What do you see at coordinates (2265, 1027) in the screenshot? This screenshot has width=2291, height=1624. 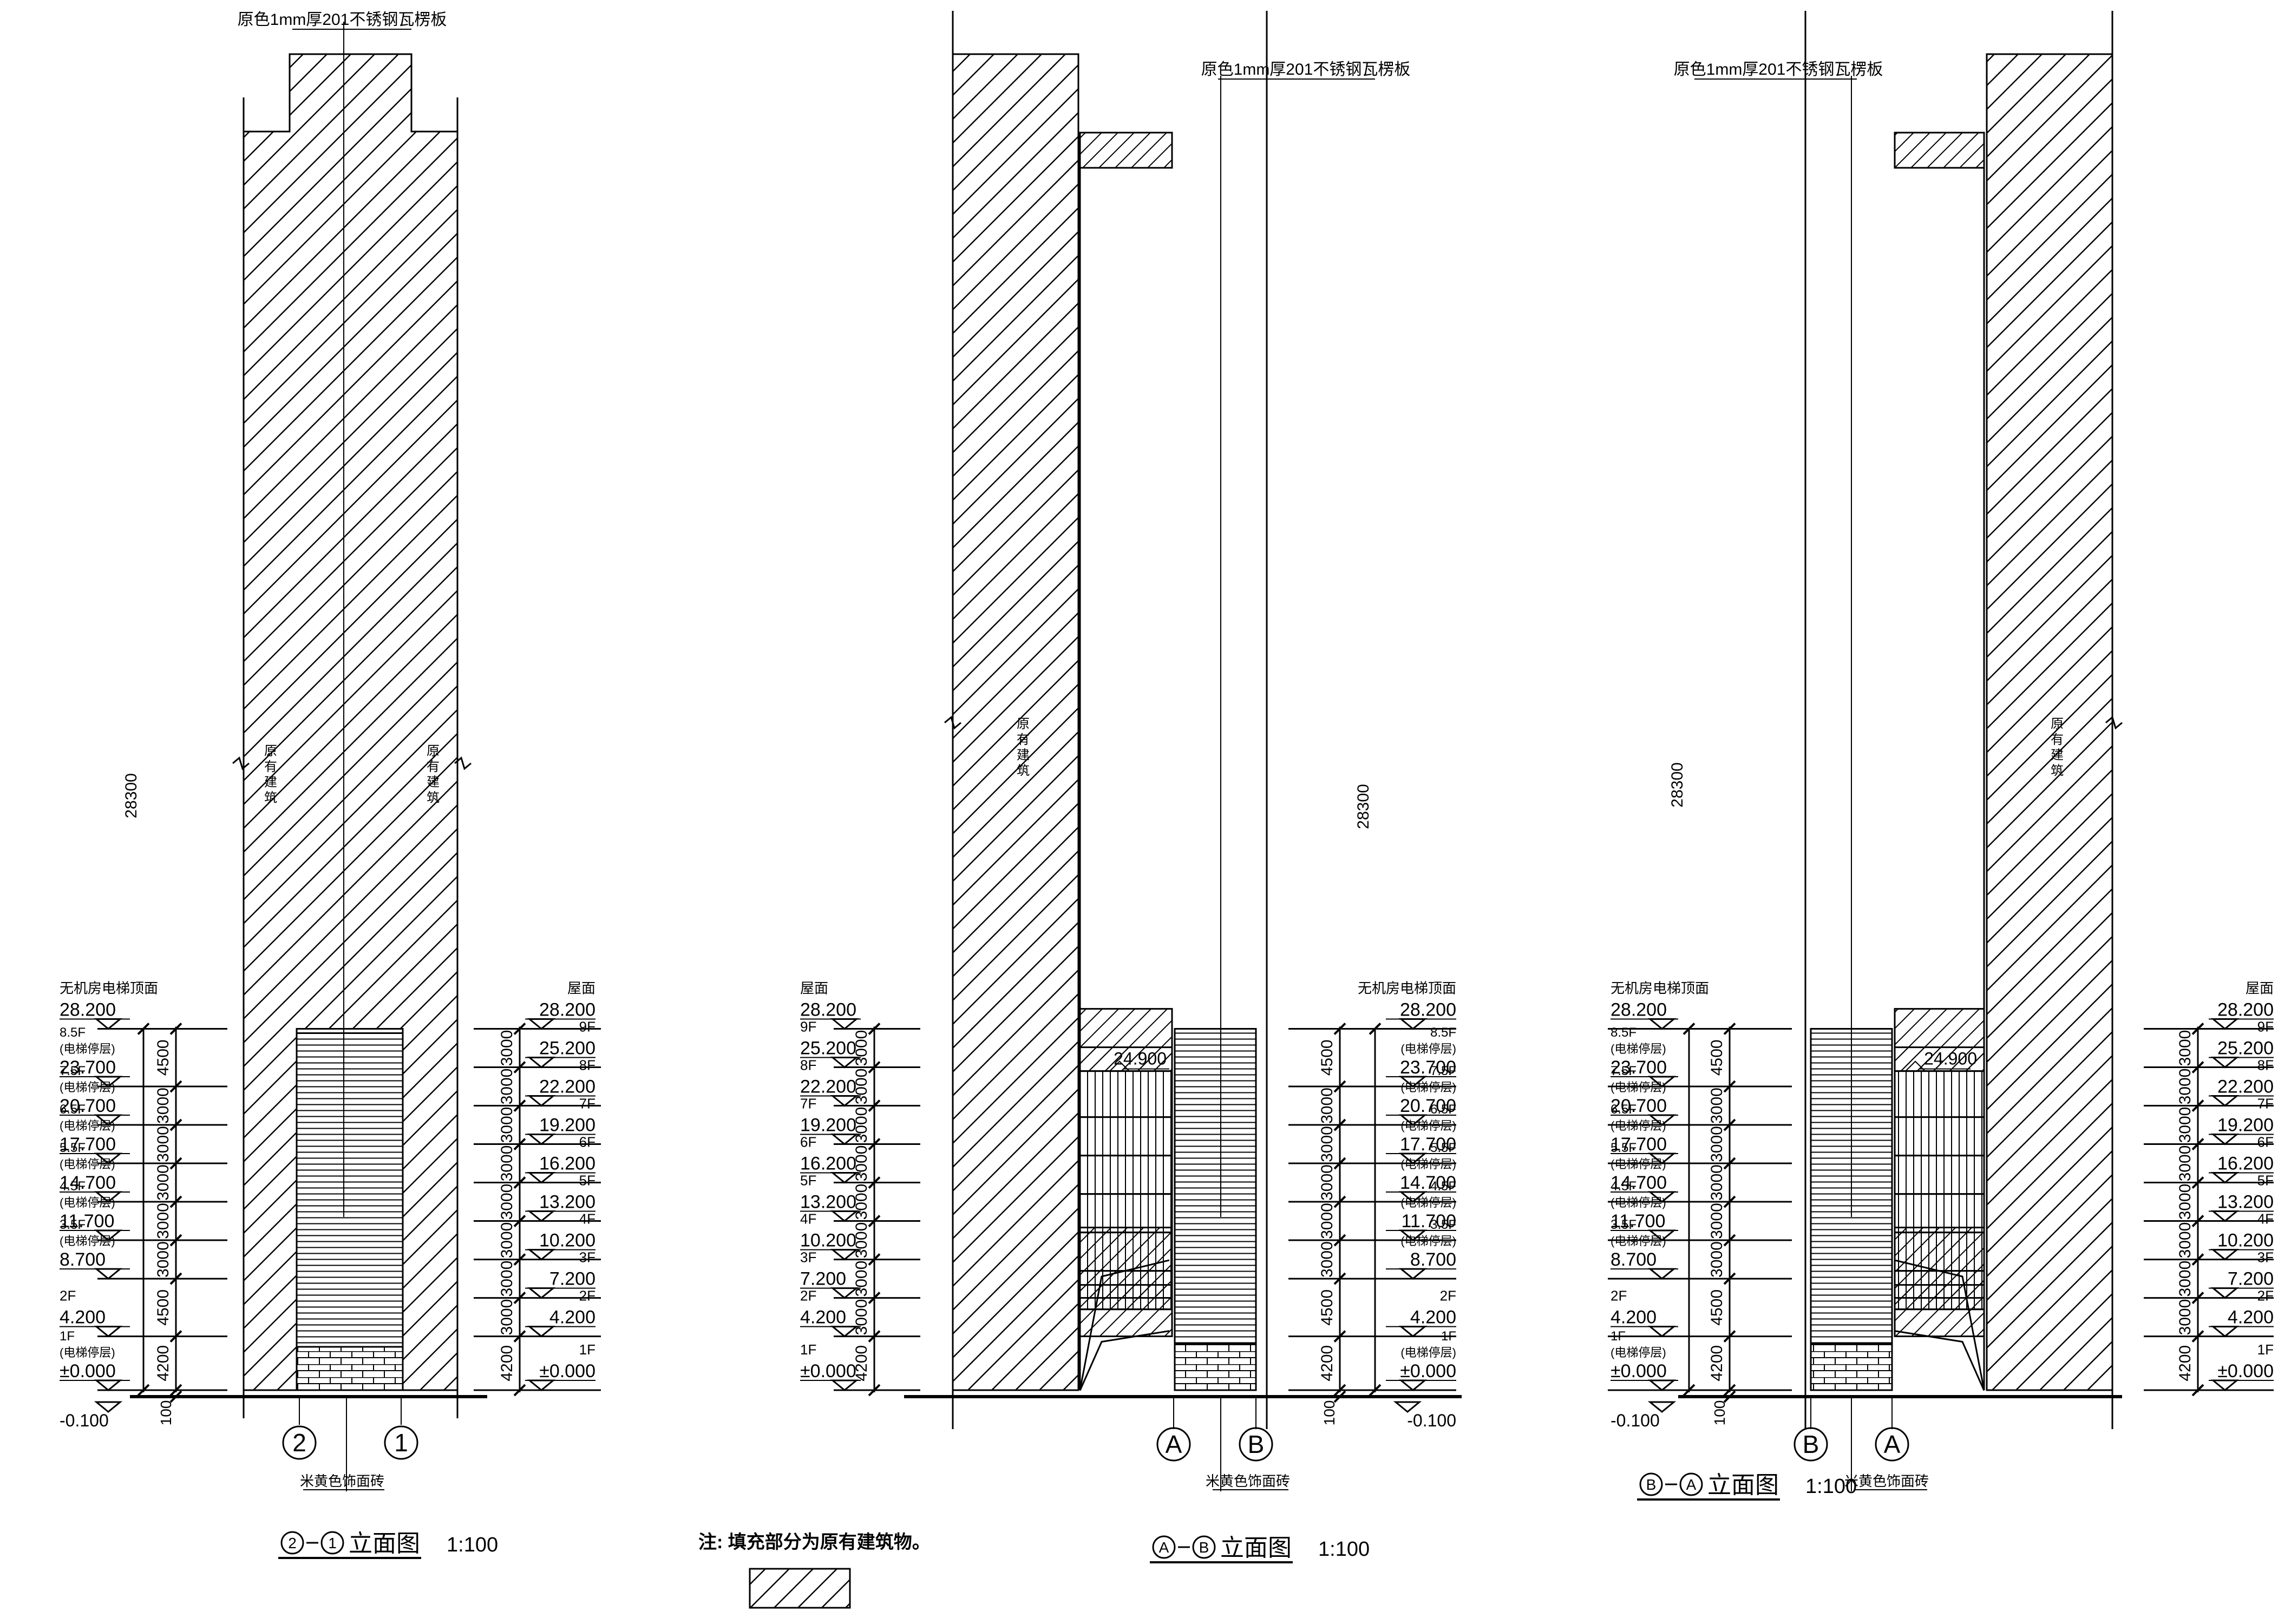 I see `level-name: 9F` at bounding box center [2265, 1027].